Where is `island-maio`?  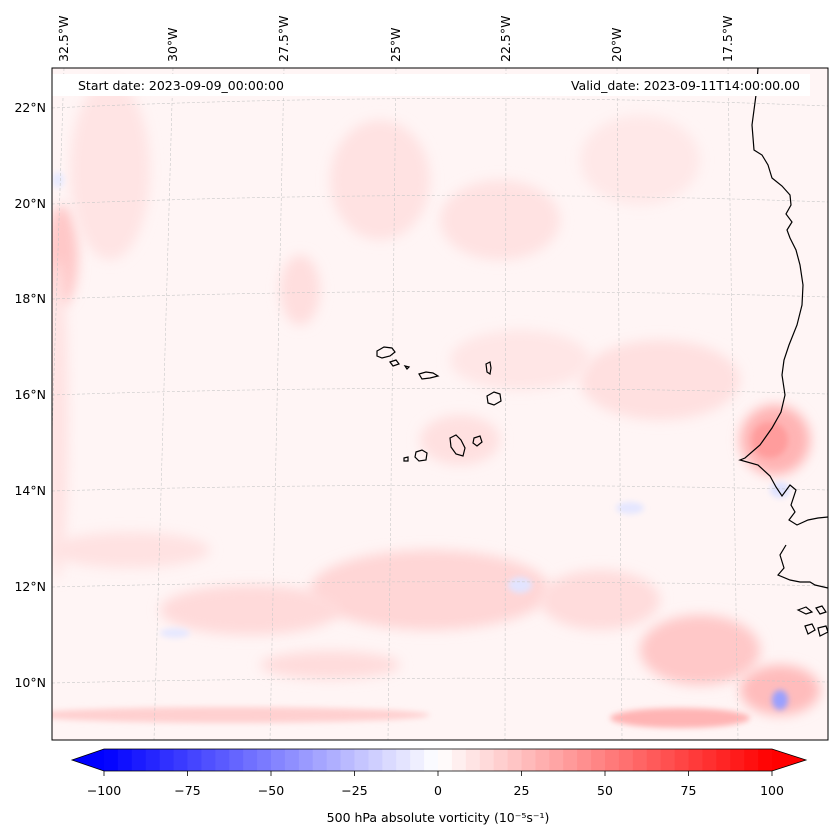 island-maio is located at coordinates (477, 441).